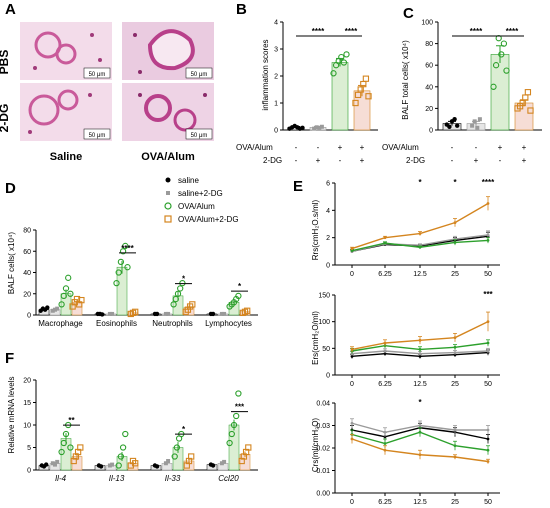  I want to click on y-tick-label-E3: 0.02, so click(323, 449).